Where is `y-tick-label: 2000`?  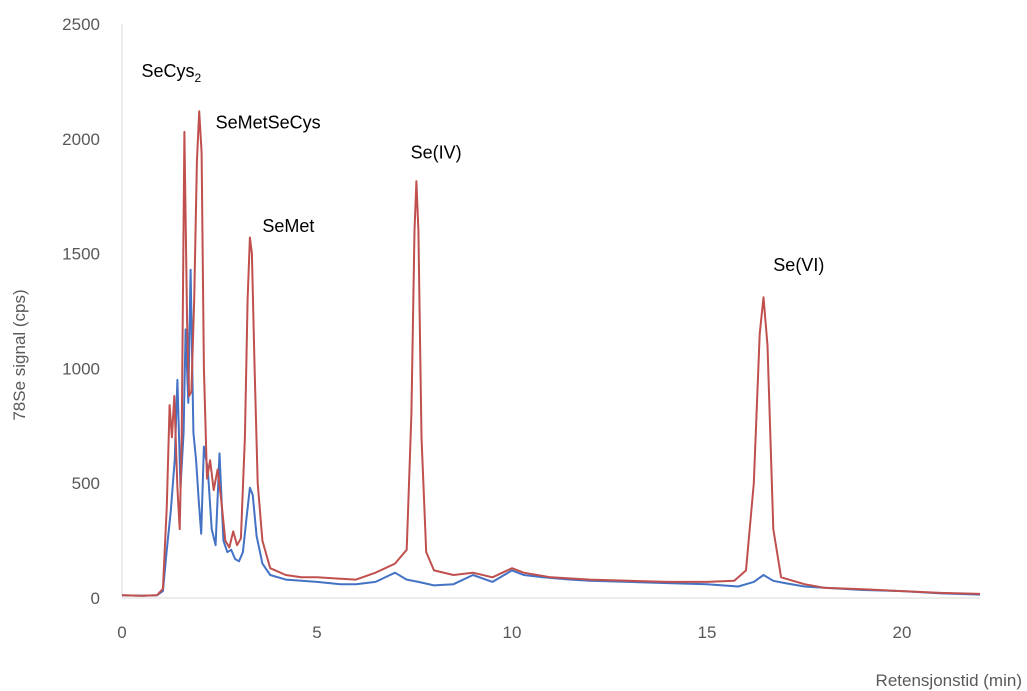 y-tick-label: 2000 is located at coordinates (81, 139).